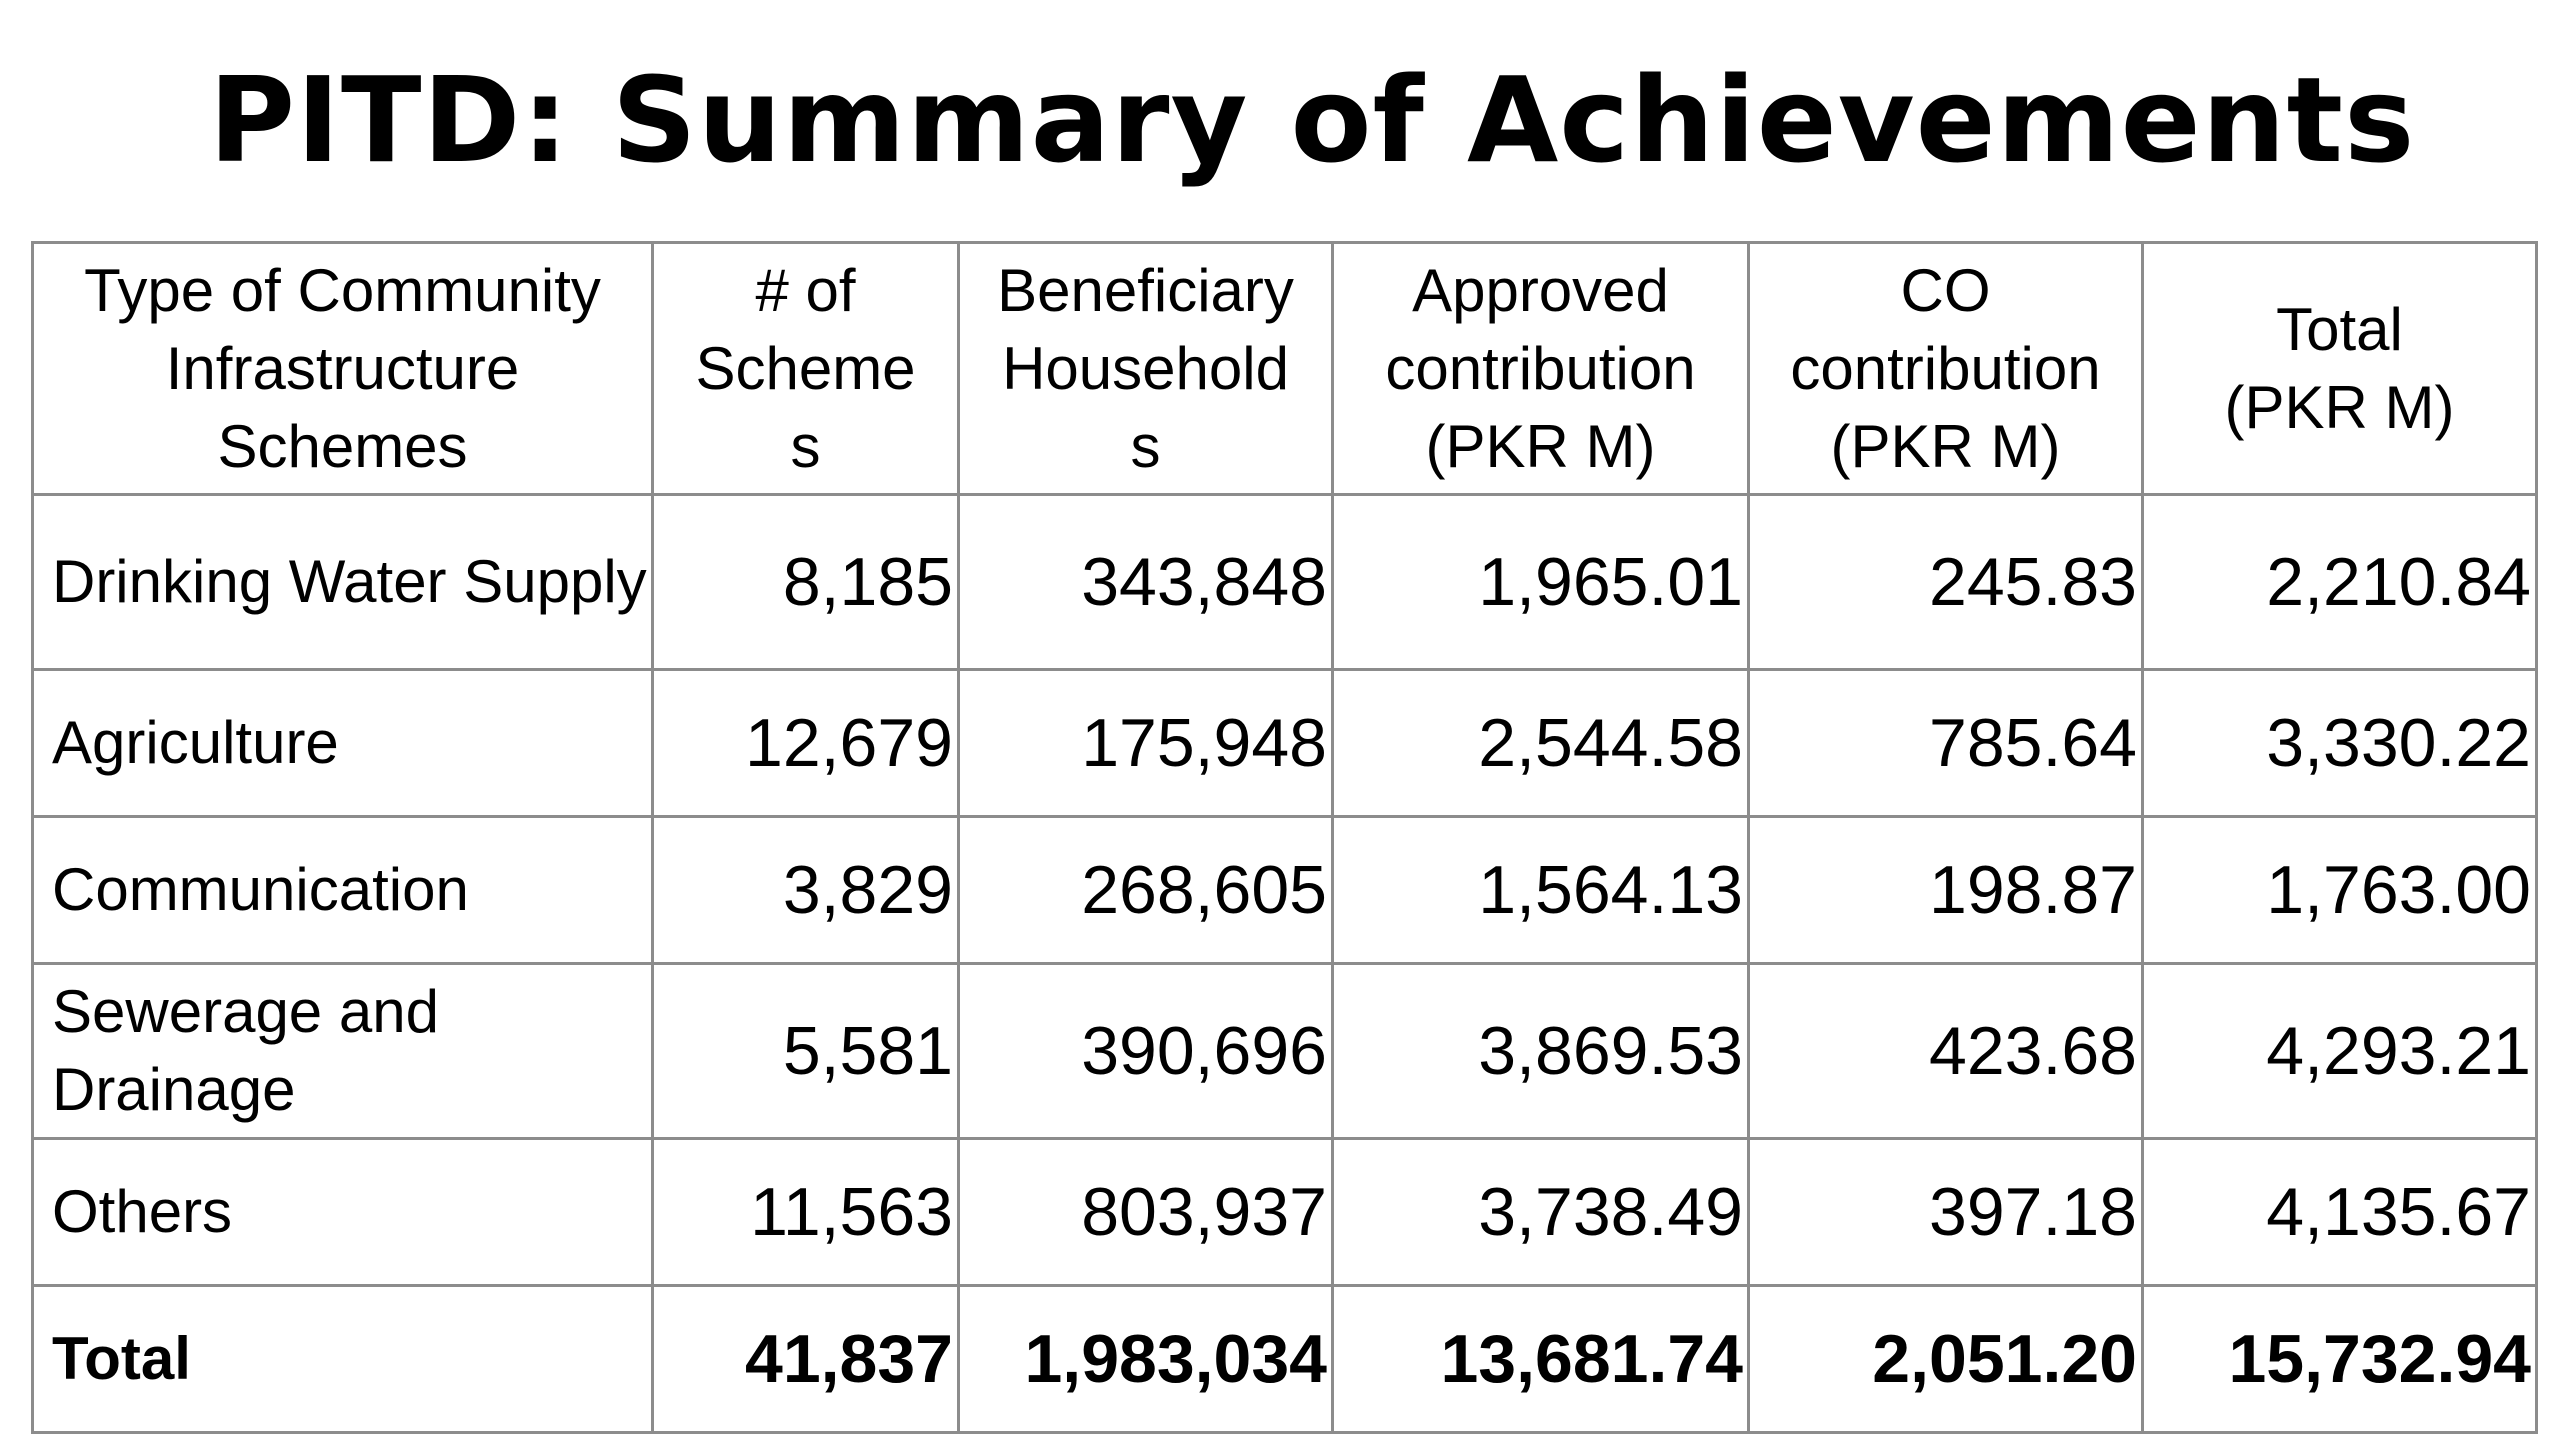 This screenshot has width=2560, height=1440. Describe the element at coordinates (2339, 743) in the screenshot. I see `row-total: 3,330.22` at that location.